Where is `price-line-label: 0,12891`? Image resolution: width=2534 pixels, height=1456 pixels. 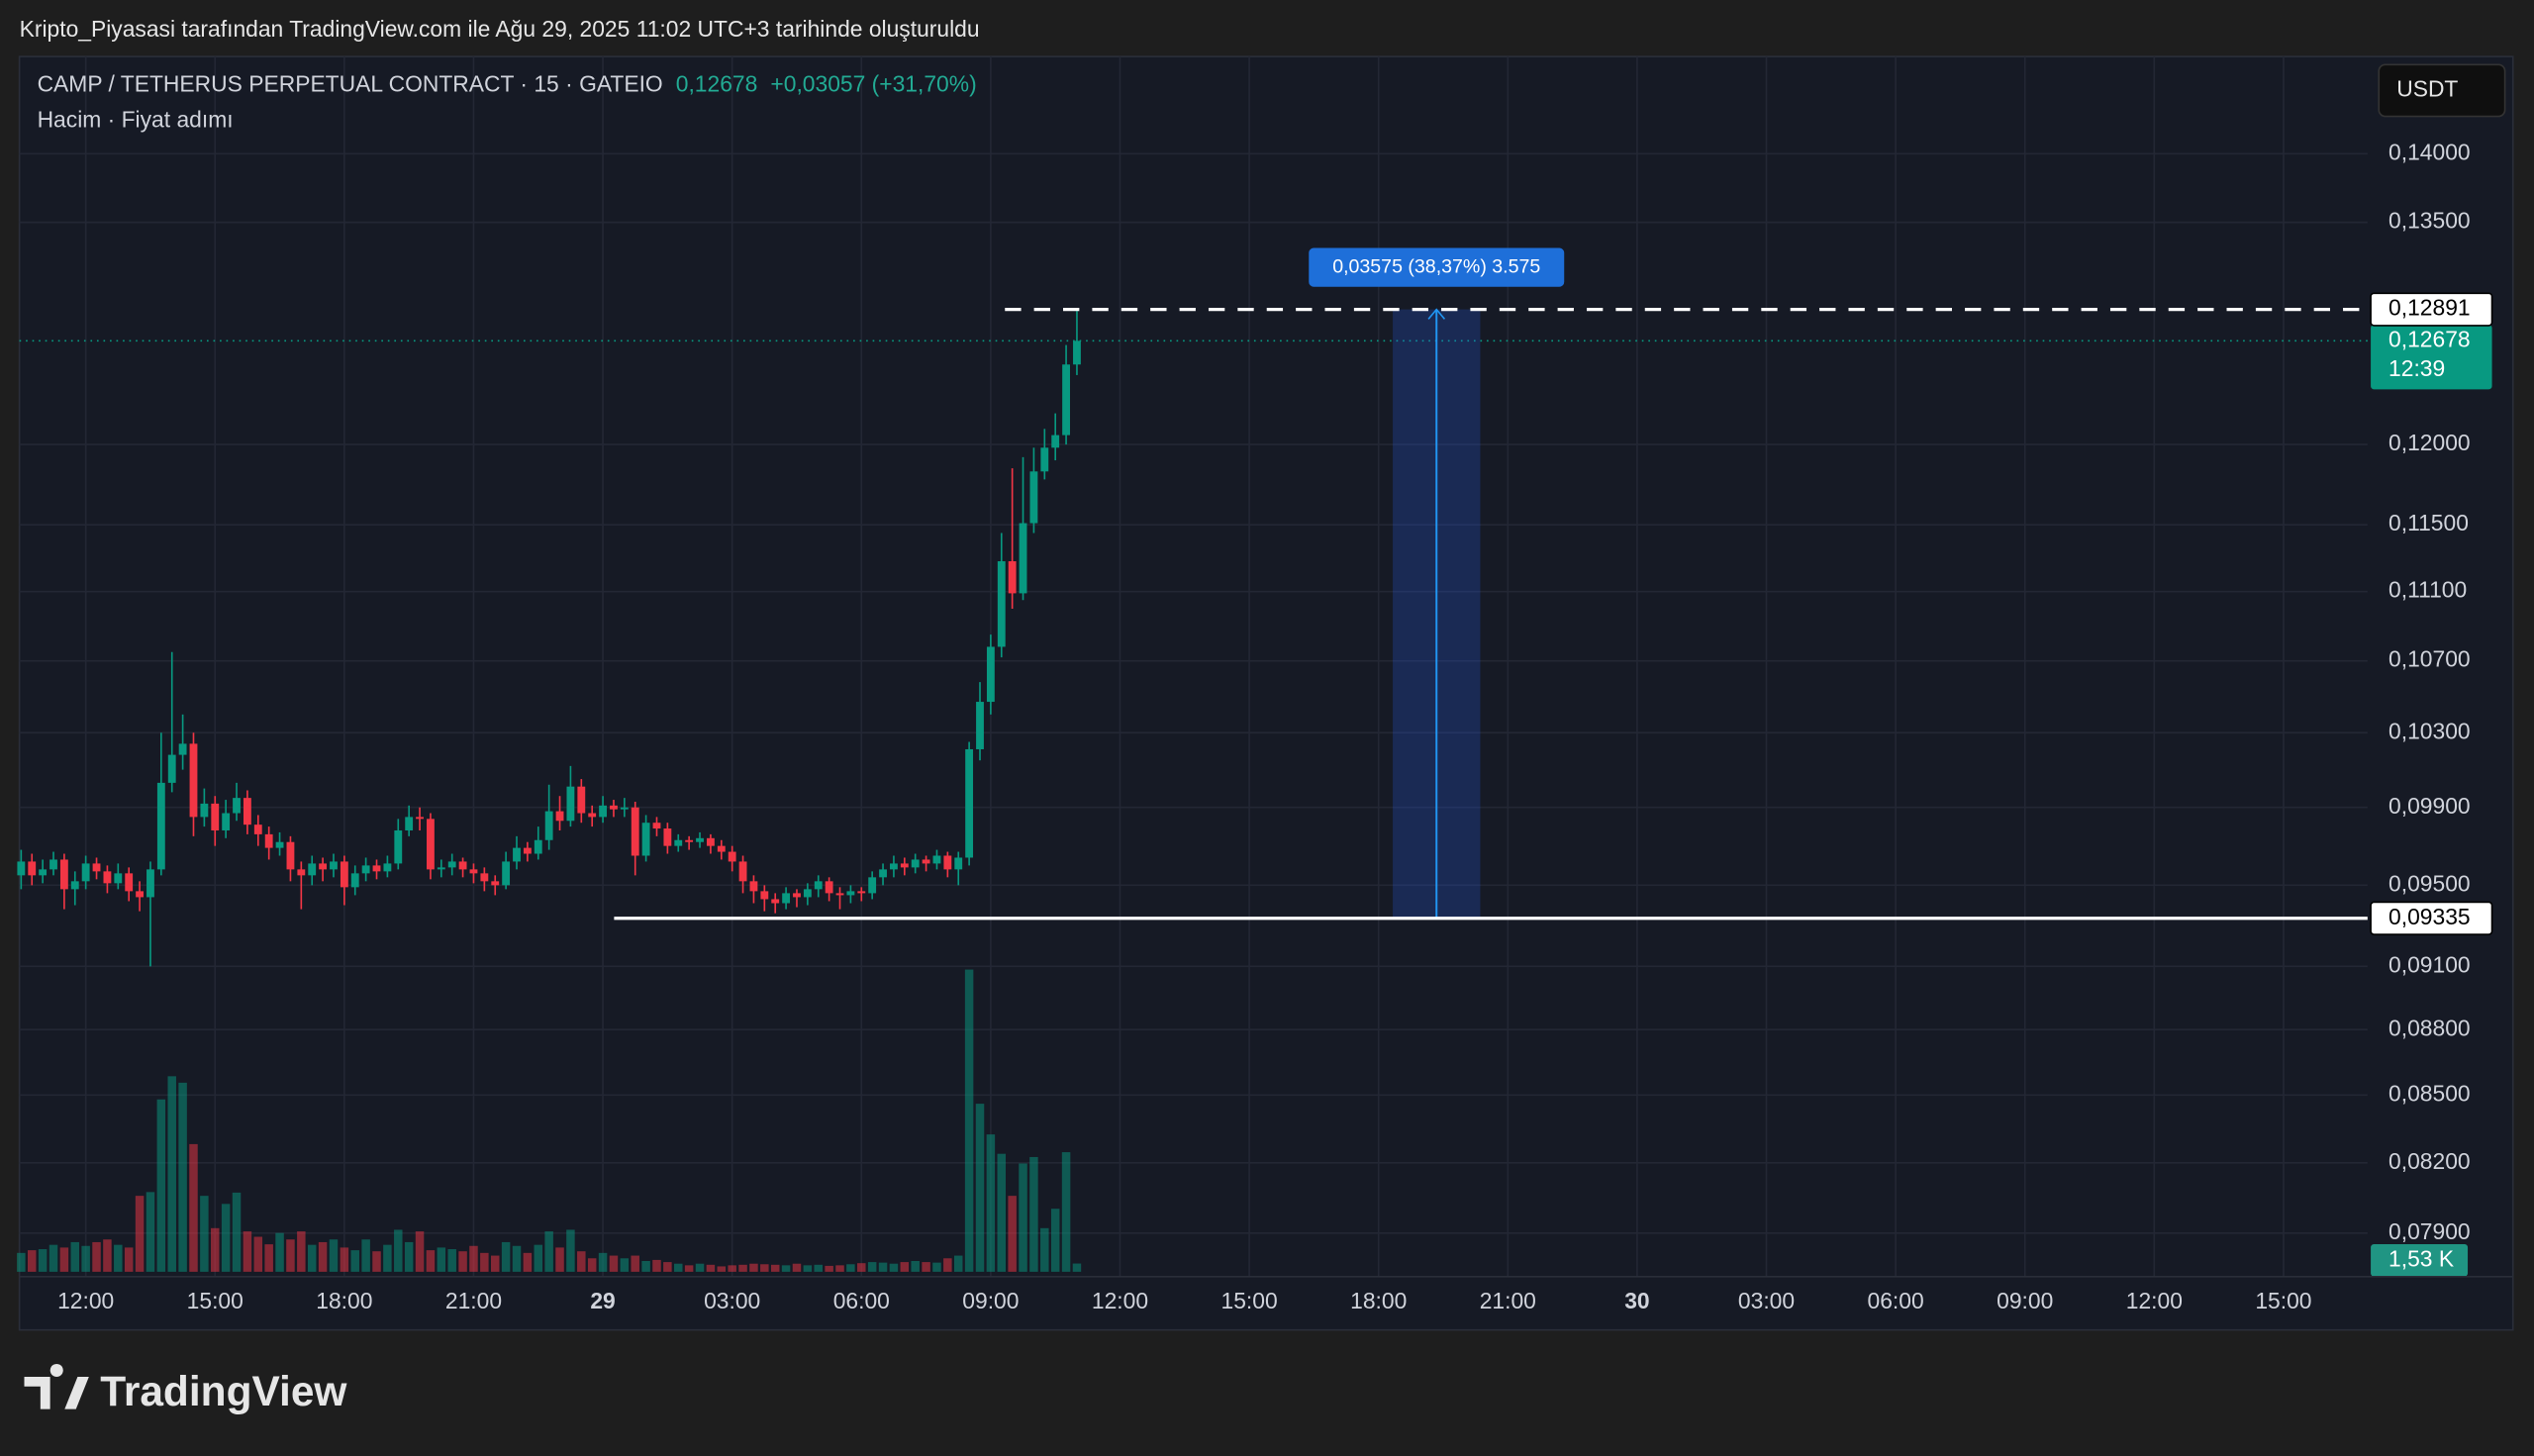
price-line-label: 0,12891 is located at coordinates (2429, 308).